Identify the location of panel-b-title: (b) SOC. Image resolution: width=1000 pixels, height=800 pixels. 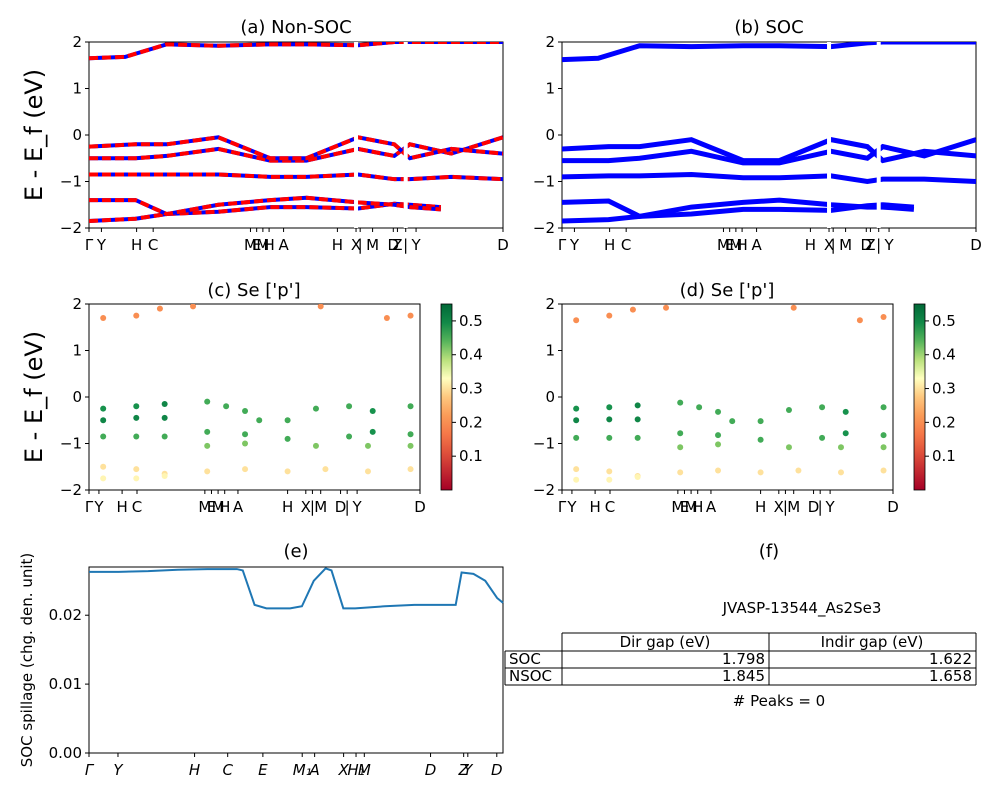
(768, 27).